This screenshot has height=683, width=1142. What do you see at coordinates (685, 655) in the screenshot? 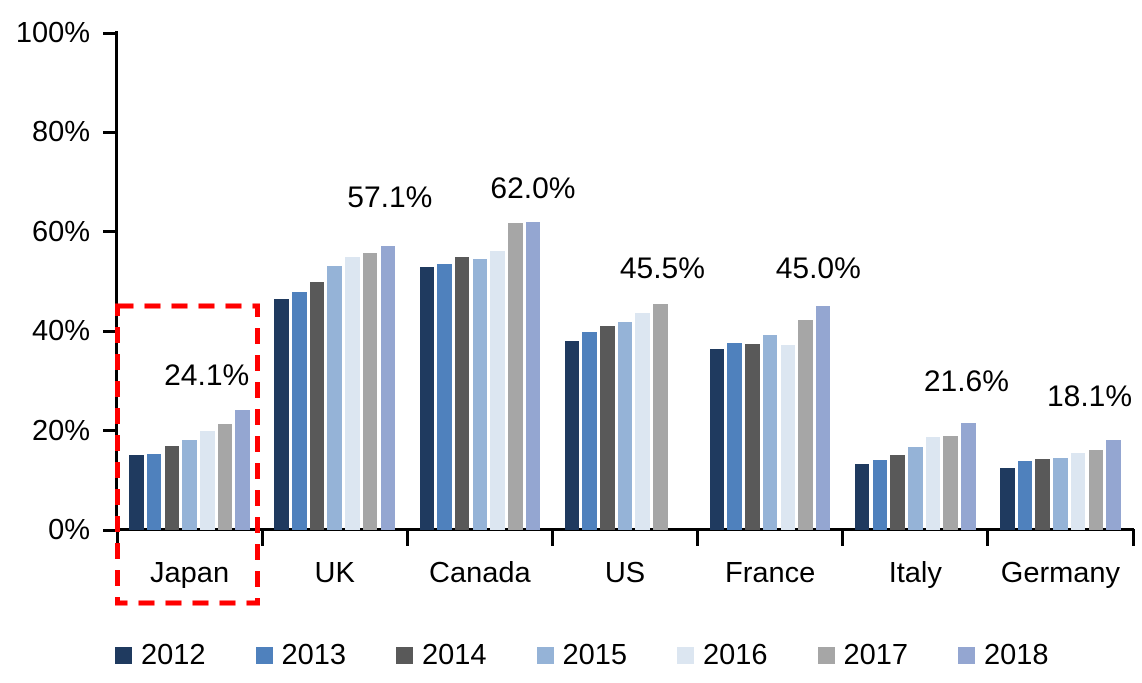
I see `legend-swatch-2016` at bounding box center [685, 655].